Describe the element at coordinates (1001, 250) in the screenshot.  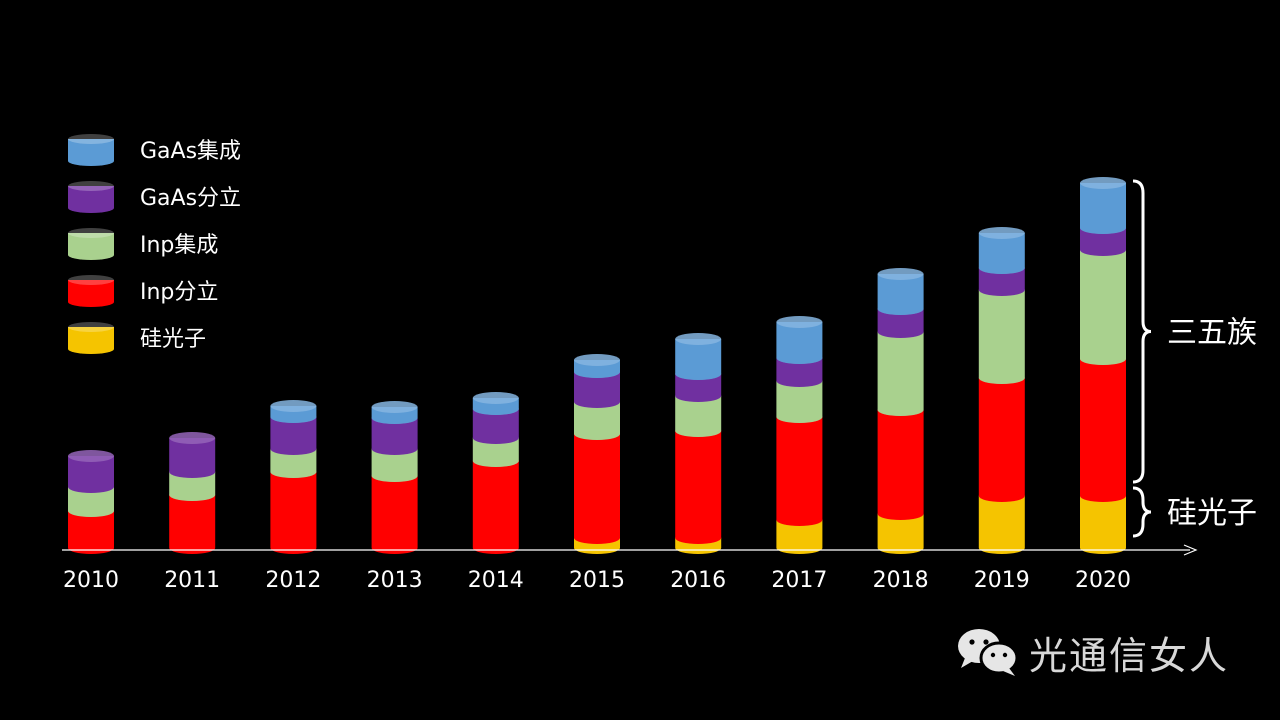
I see `bar-gaas-integrated-2019` at that location.